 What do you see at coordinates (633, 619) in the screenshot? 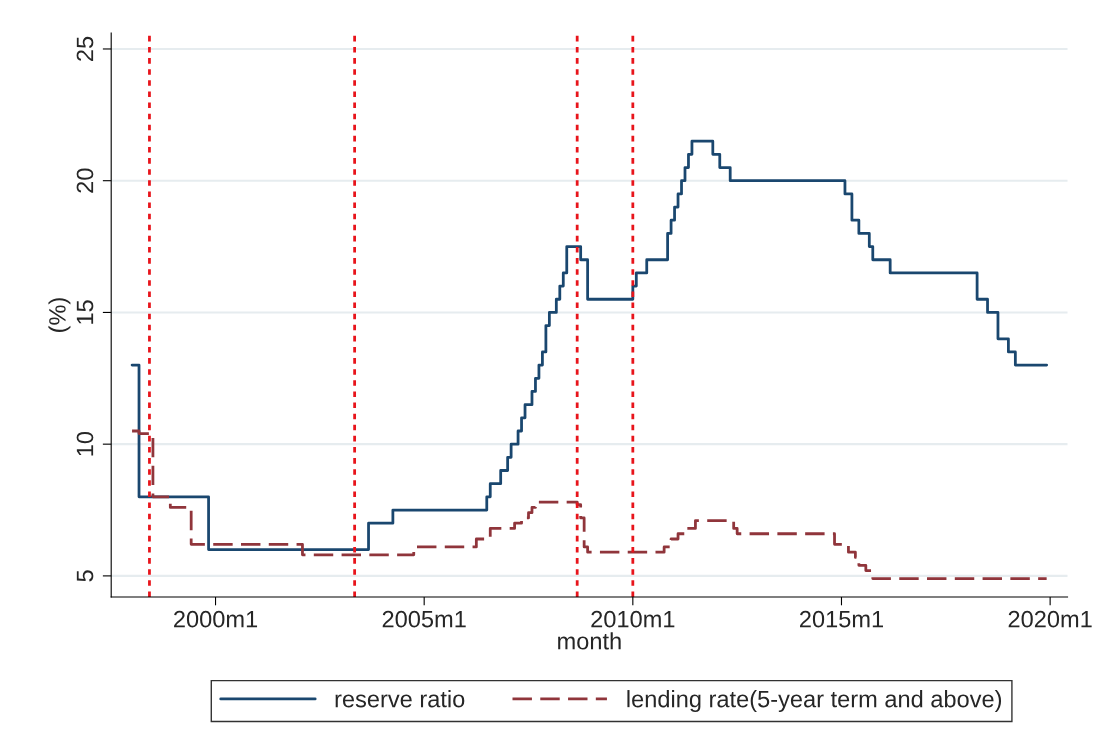
I see `x-tick-label: 2010m1` at bounding box center [633, 619].